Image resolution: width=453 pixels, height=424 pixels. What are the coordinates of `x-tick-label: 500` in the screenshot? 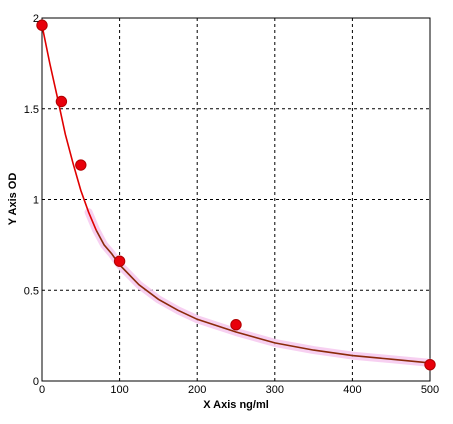 It's located at (430, 390).